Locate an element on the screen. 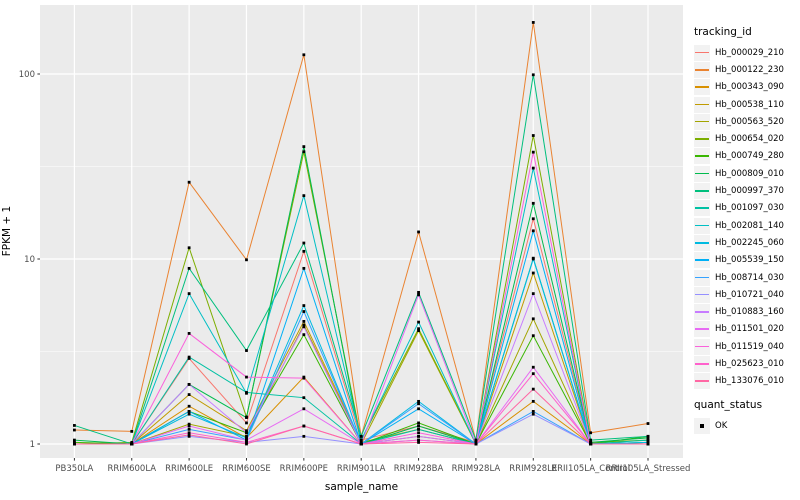 The image size is (800, 500). quant-ok-key is located at coordinates (702, 425).